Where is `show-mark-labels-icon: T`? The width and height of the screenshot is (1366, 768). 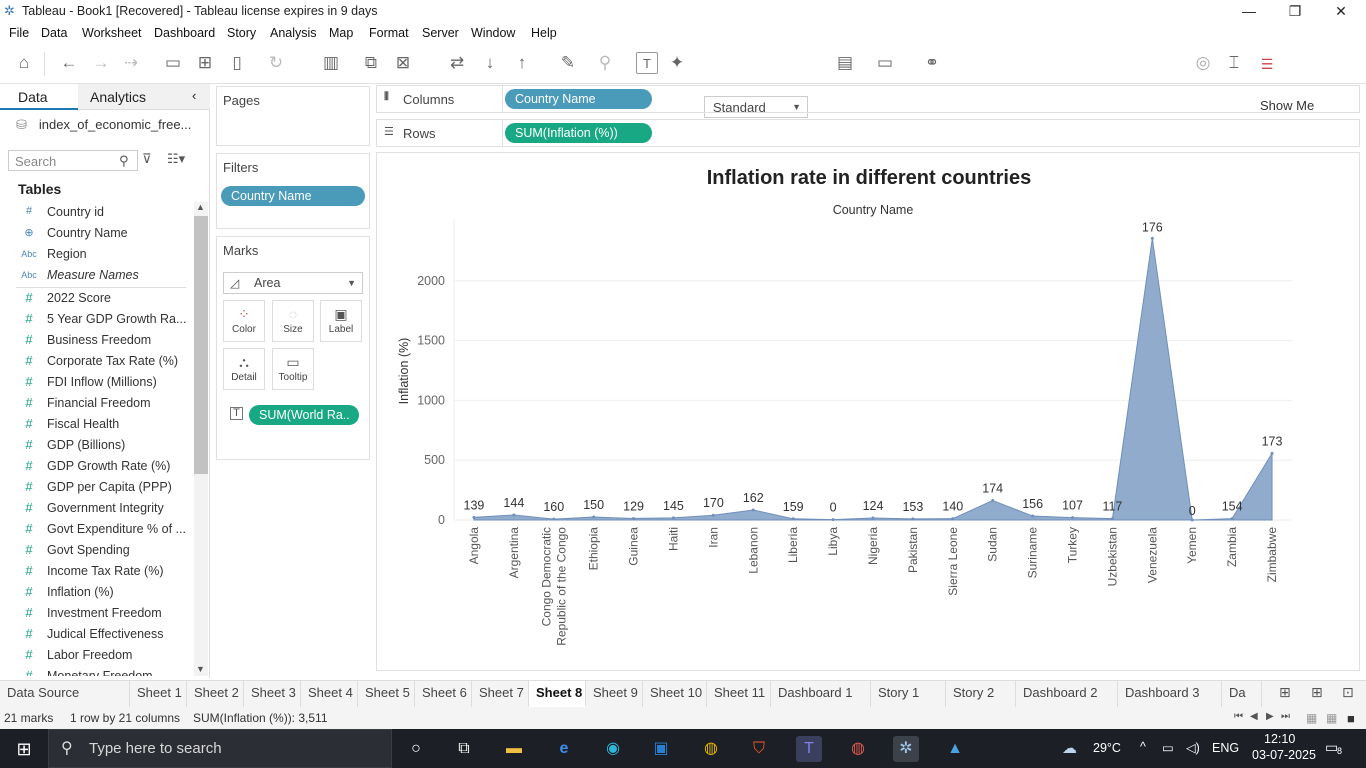 show-mark-labels-icon: T is located at coordinates (647, 63).